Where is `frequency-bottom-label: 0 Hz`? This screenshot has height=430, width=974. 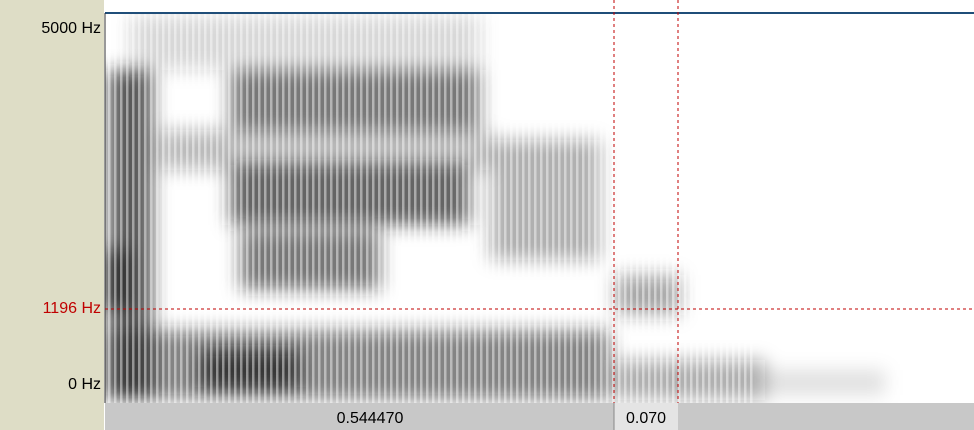 frequency-bottom-label: 0 Hz is located at coordinates (84, 384).